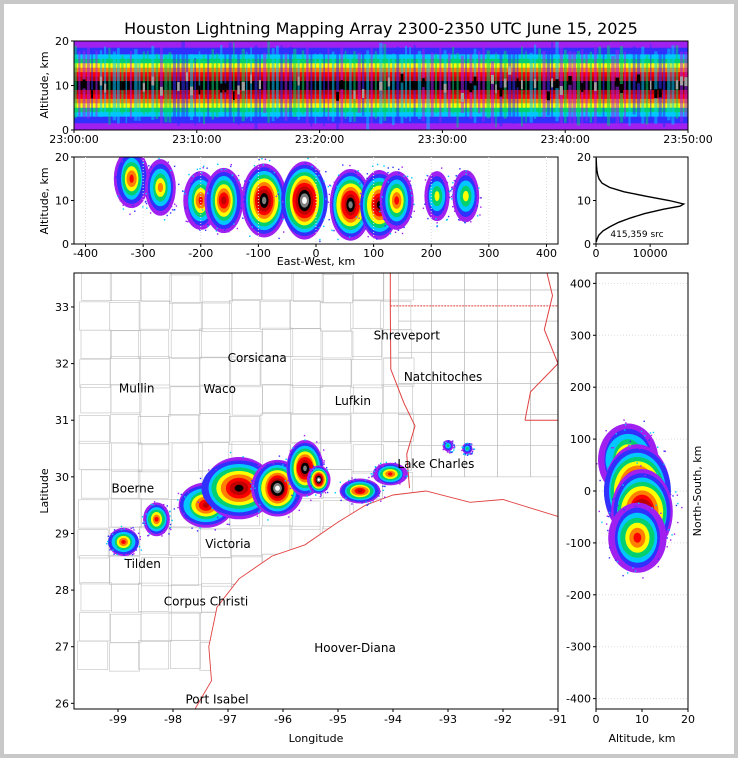 This screenshot has width=738, height=758. What do you see at coordinates (131, 178) in the screenshot?
I see `density-contour` at bounding box center [131, 178].